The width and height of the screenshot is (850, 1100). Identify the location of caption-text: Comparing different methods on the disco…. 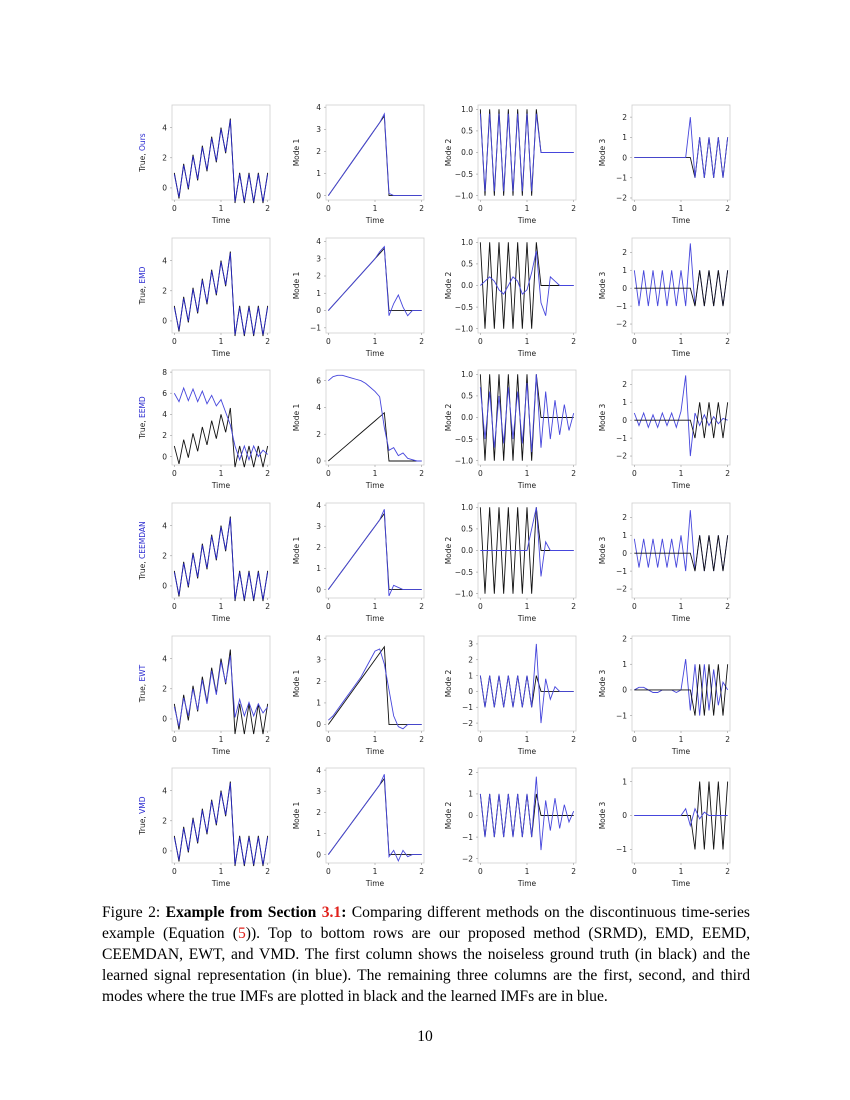
(426, 923).